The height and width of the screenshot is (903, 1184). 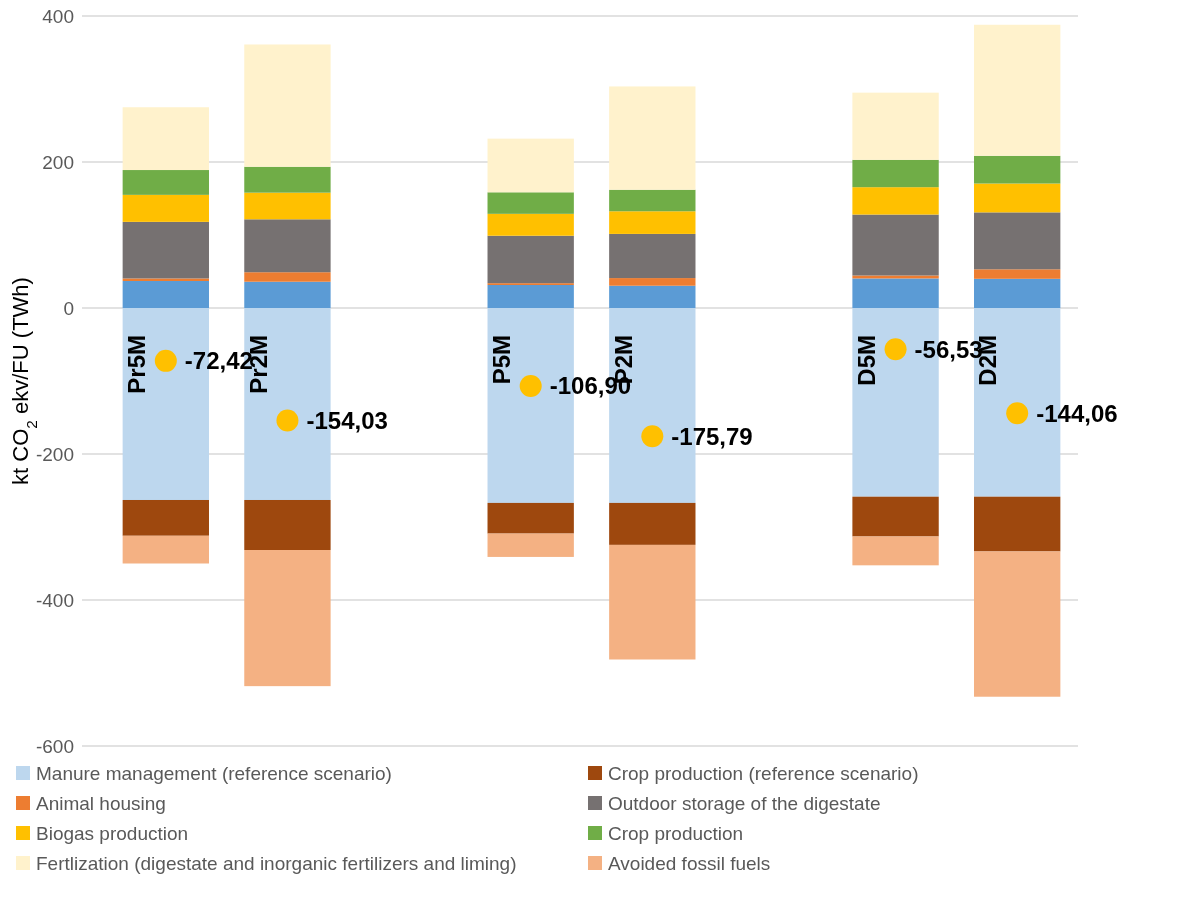 What do you see at coordinates (763, 773) in the screenshot?
I see `legend-label: Crop production (reference scenario)` at bounding box center [763, 773].